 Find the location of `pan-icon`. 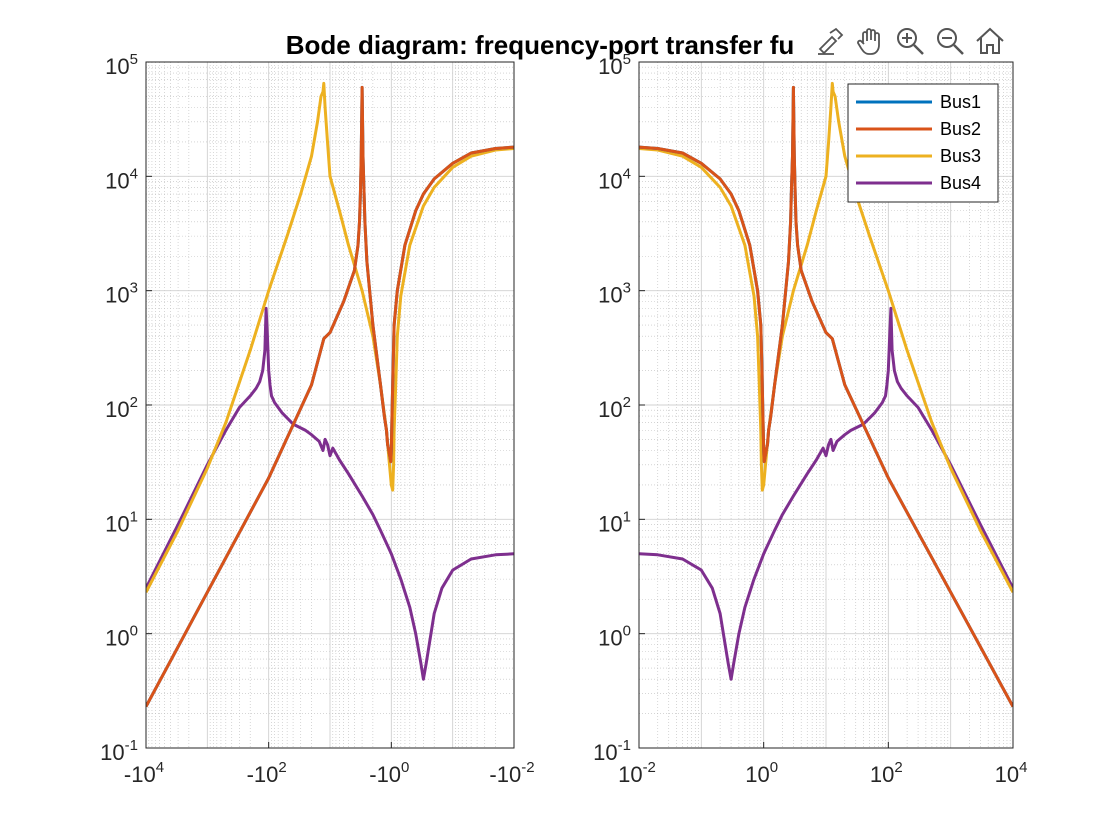

pan-icon is located at coordinates (870, 41).